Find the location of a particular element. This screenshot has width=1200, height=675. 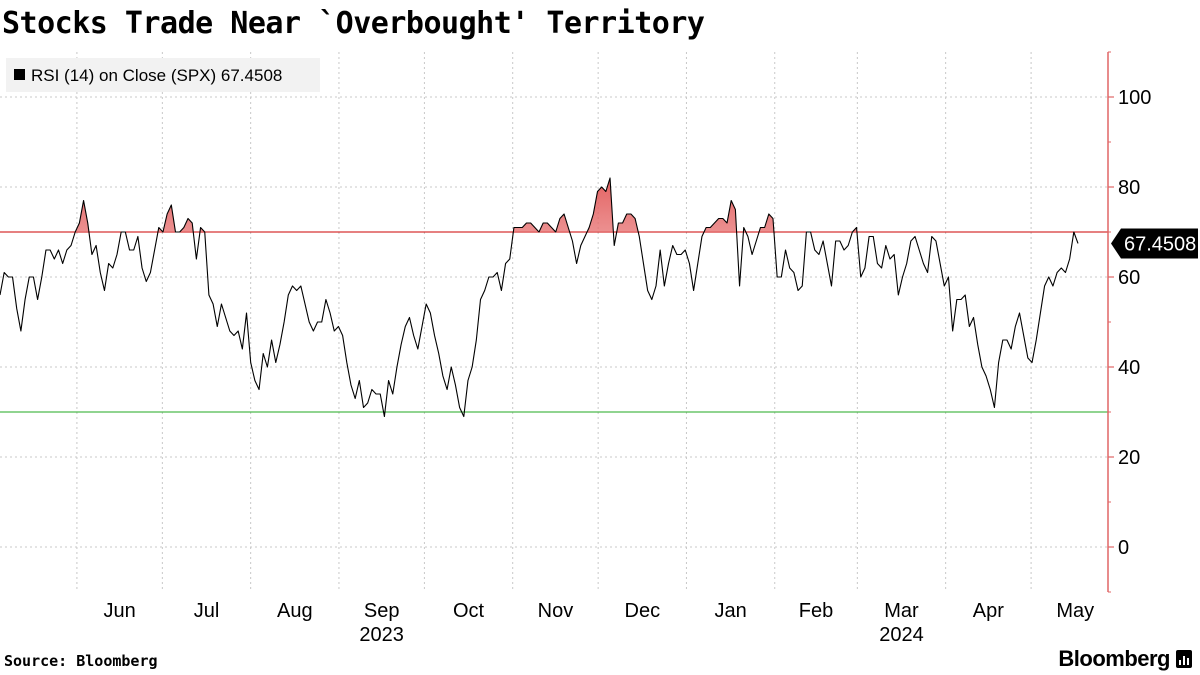

legend-label: RSI (14) on Close (SPX) 67.4508 is located at coordinates (156, 75).